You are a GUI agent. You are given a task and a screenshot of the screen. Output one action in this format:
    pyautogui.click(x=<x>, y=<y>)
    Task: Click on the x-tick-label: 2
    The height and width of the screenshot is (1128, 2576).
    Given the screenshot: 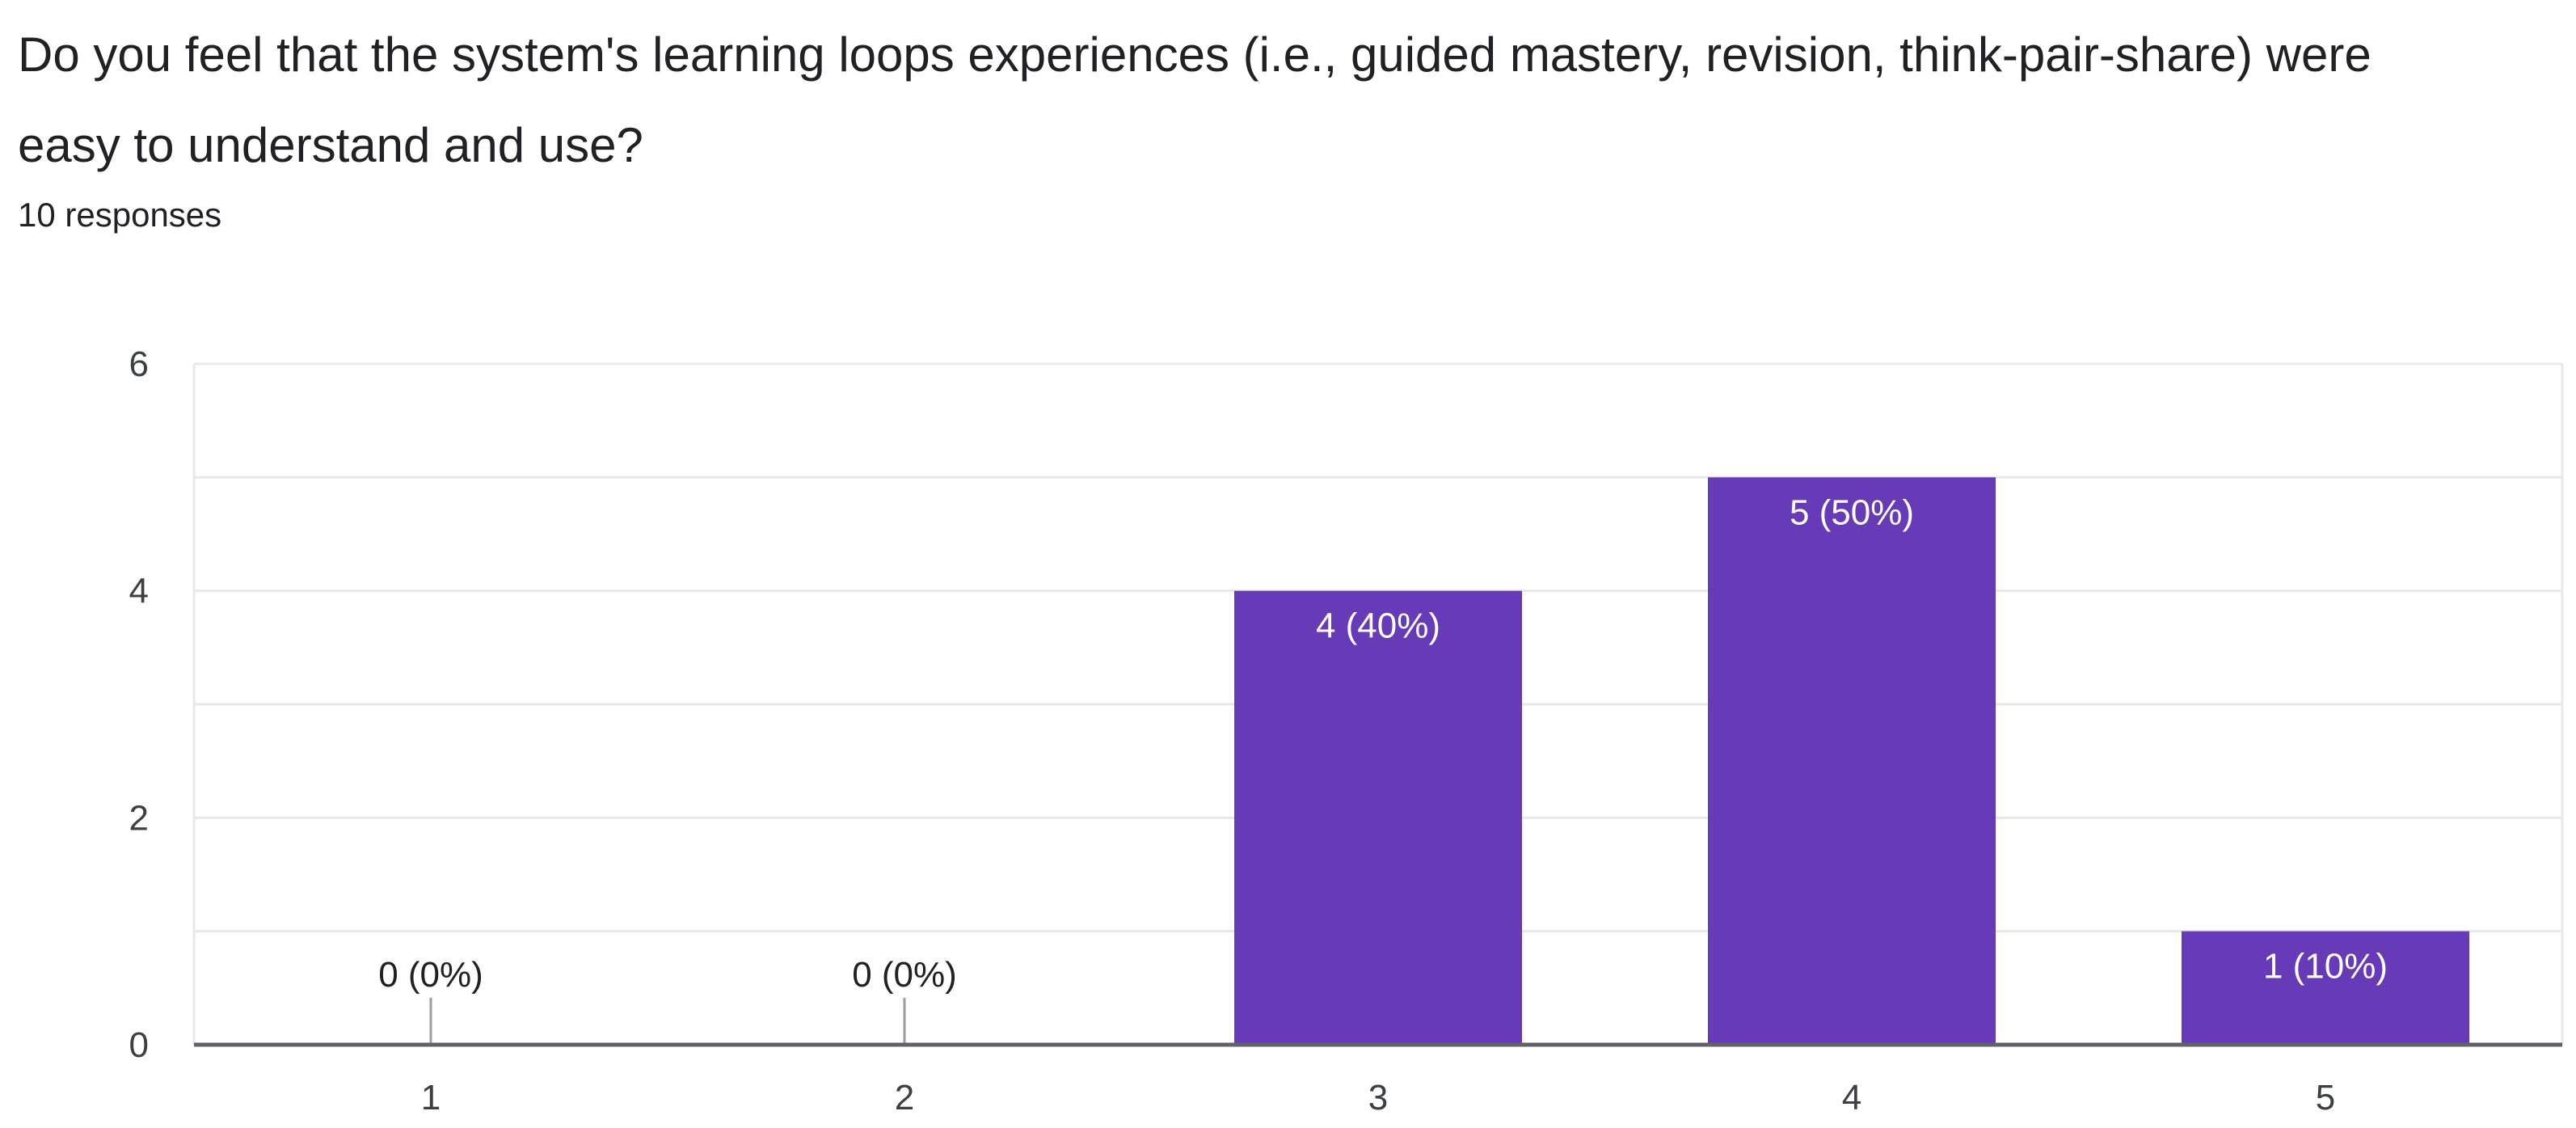 What is the action you would take?
    pyautogui.click(x=905, y=1097)
    